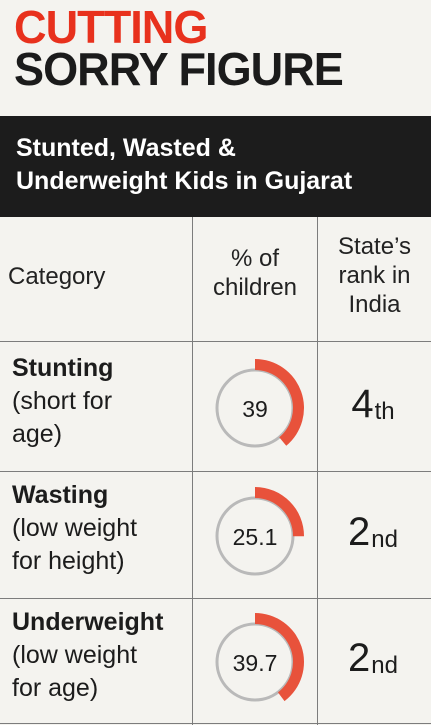 The width and height of the screenshot is (431, 725). I want to click on header-percent-line-1: % of, so click(255, 258).